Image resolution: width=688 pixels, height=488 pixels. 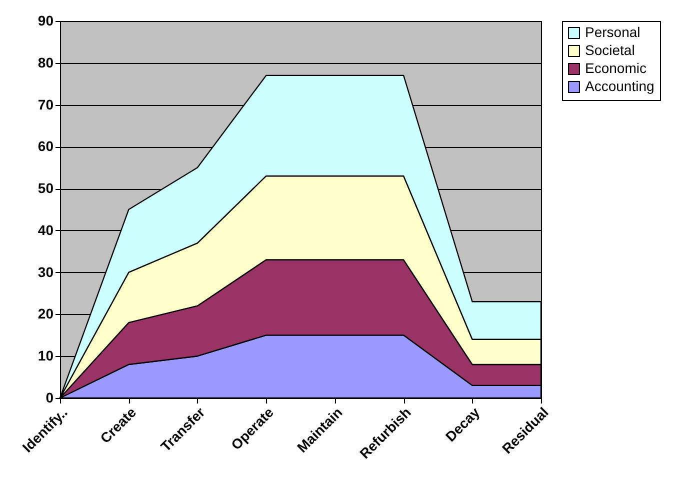 What do you see at coordinates (46, 272) in the screenshot?
I see `y-tick-label: 30` at bounding box center [46, 272].